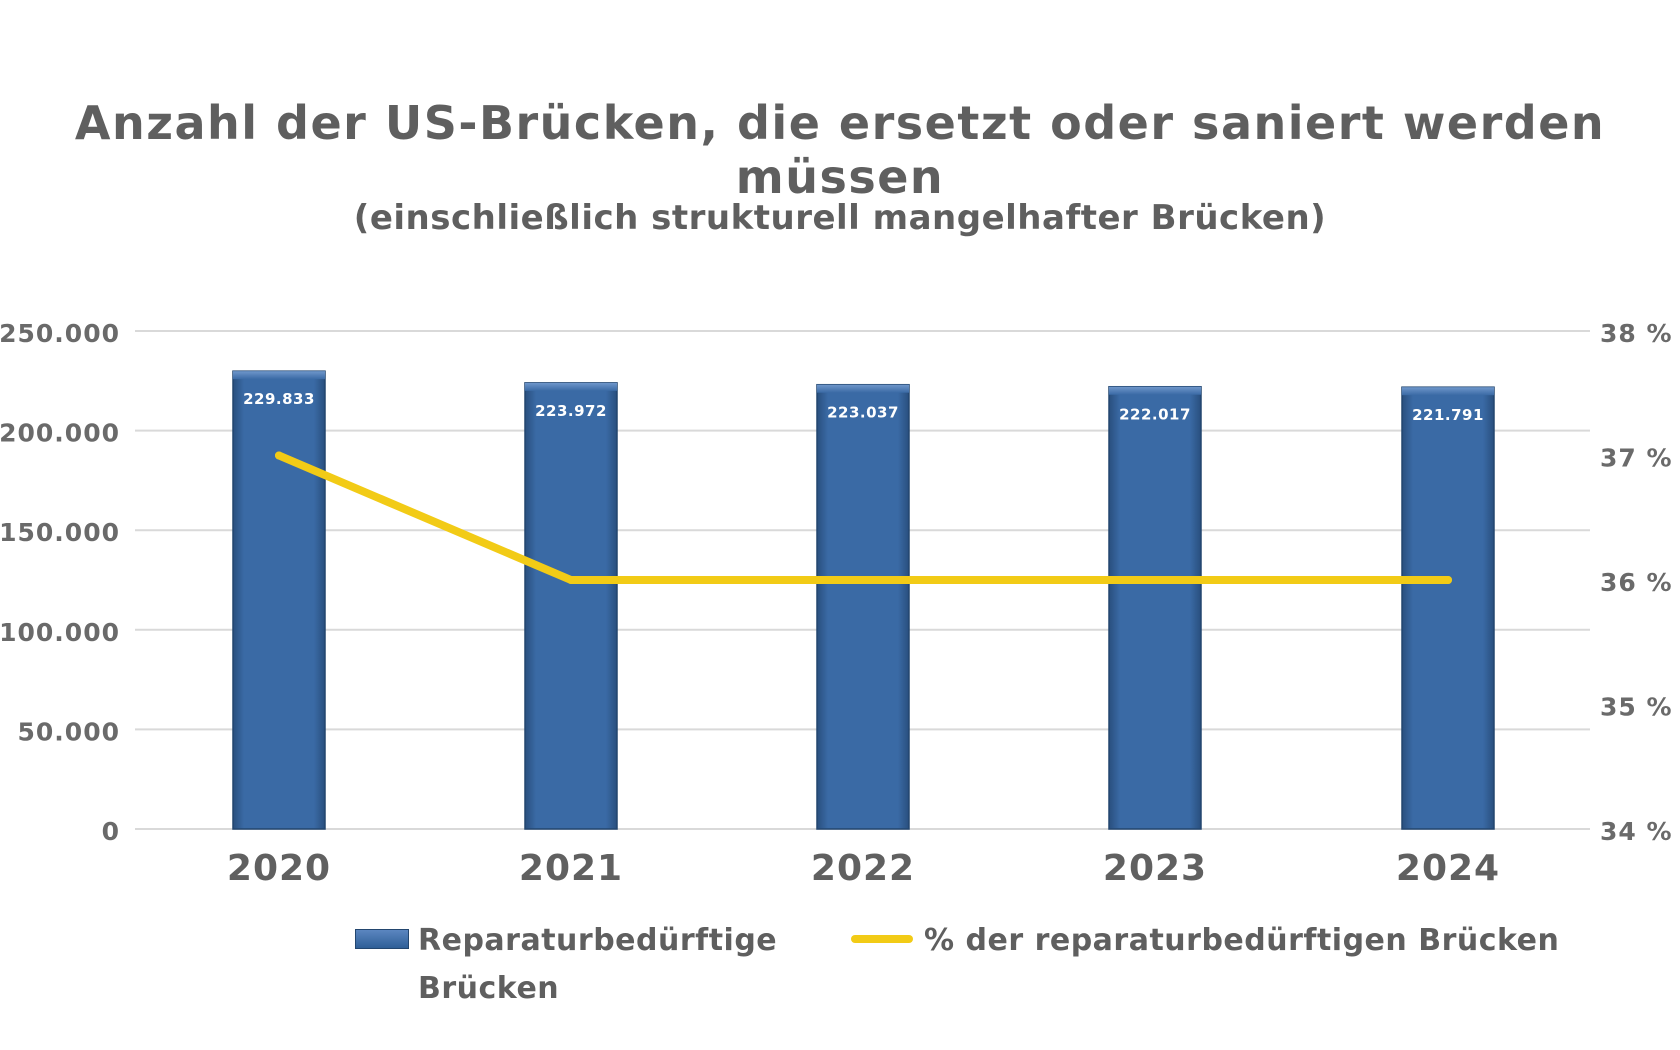 The width and height of the screenshot is (1680, 1050). What do you see at coordinates (1155, 868) in the screenshot?
I see `x-tick-label: 2023` at bounding box center [1155, 868].